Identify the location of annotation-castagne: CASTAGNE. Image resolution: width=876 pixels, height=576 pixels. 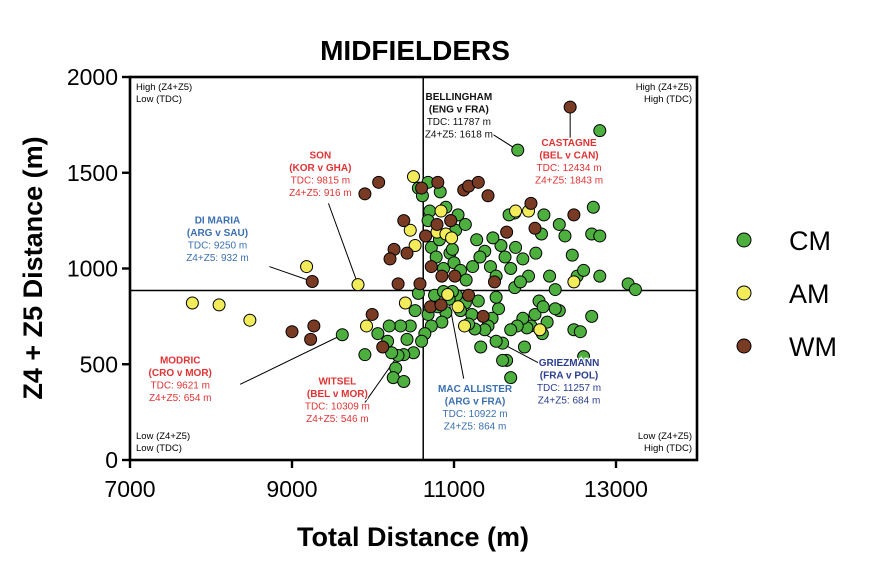
(569, 143).